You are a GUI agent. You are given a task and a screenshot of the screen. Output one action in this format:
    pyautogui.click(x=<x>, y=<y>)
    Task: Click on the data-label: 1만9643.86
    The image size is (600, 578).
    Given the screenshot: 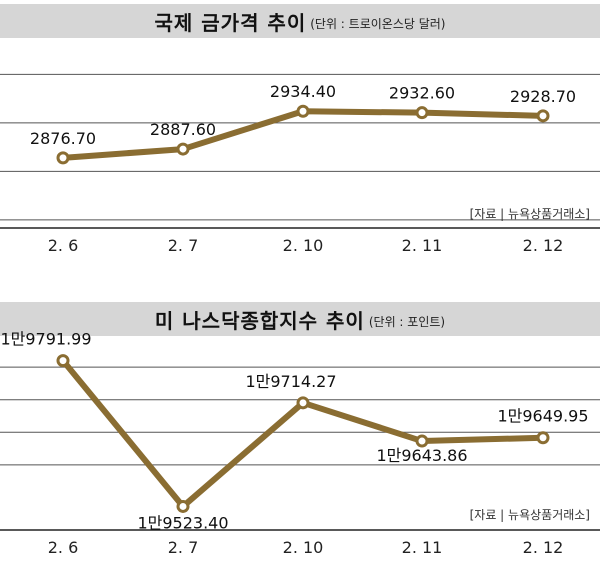 What is the action you would take?
    pyautogui.click(x=421, y=455)
    